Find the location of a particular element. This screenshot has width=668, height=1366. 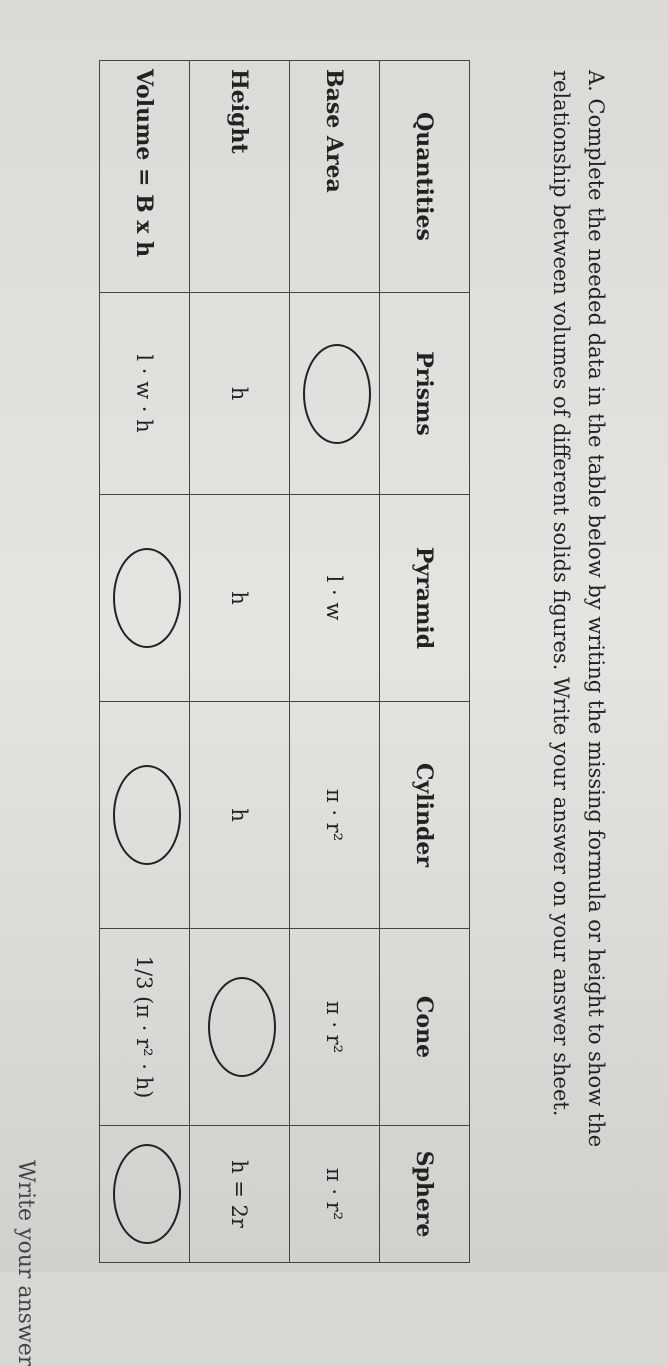

row-header: Height is located at coordinates (239, 176).